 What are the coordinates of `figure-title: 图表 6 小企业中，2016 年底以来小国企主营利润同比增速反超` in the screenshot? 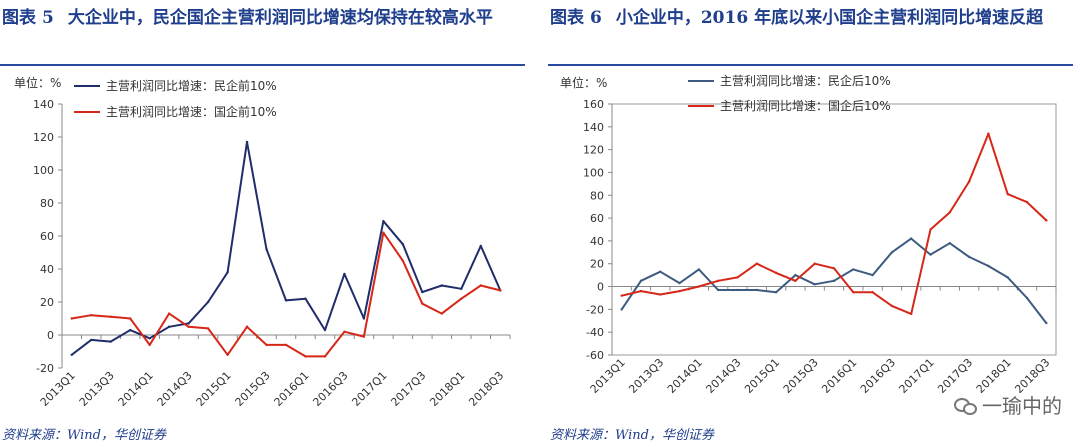 It's located at (812, 18).